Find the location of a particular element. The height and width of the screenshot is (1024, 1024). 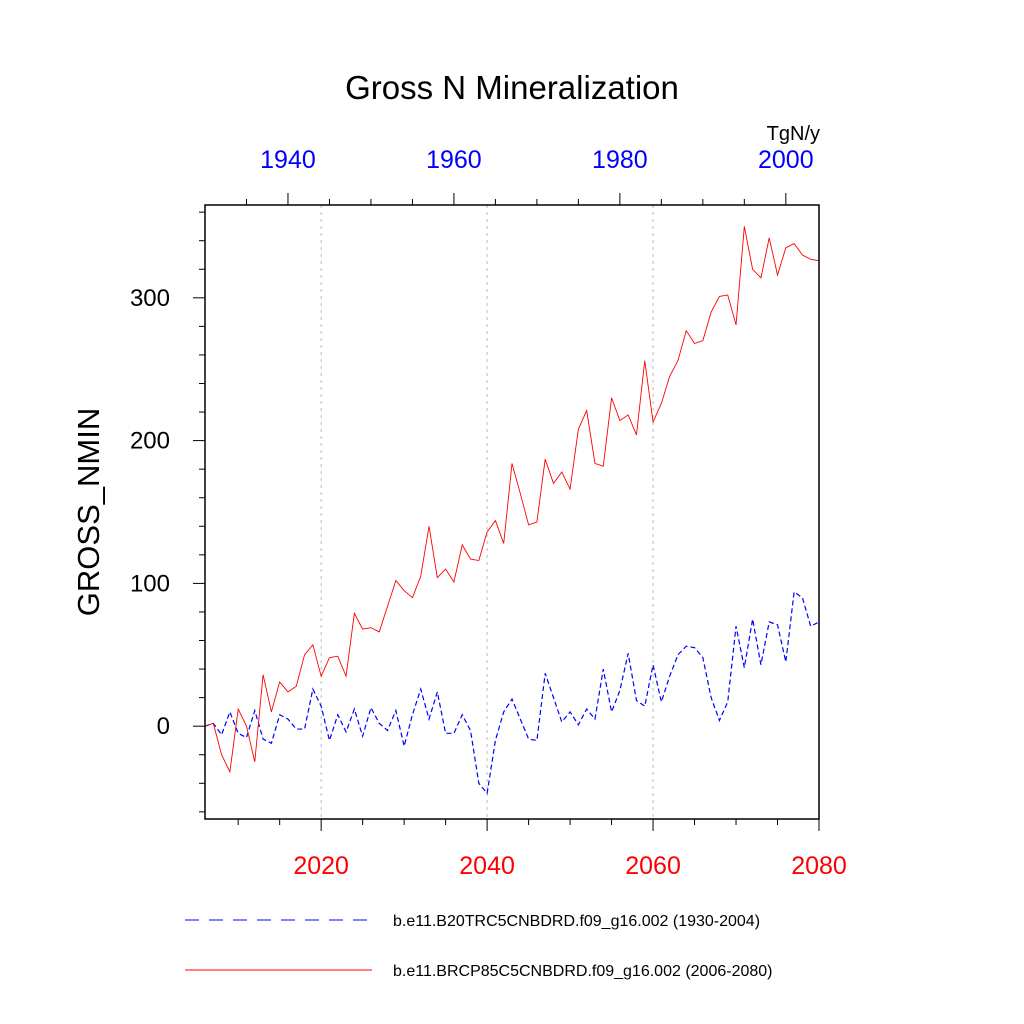

x-top-tick-label: 2000 is located at coordinates (786, 160).